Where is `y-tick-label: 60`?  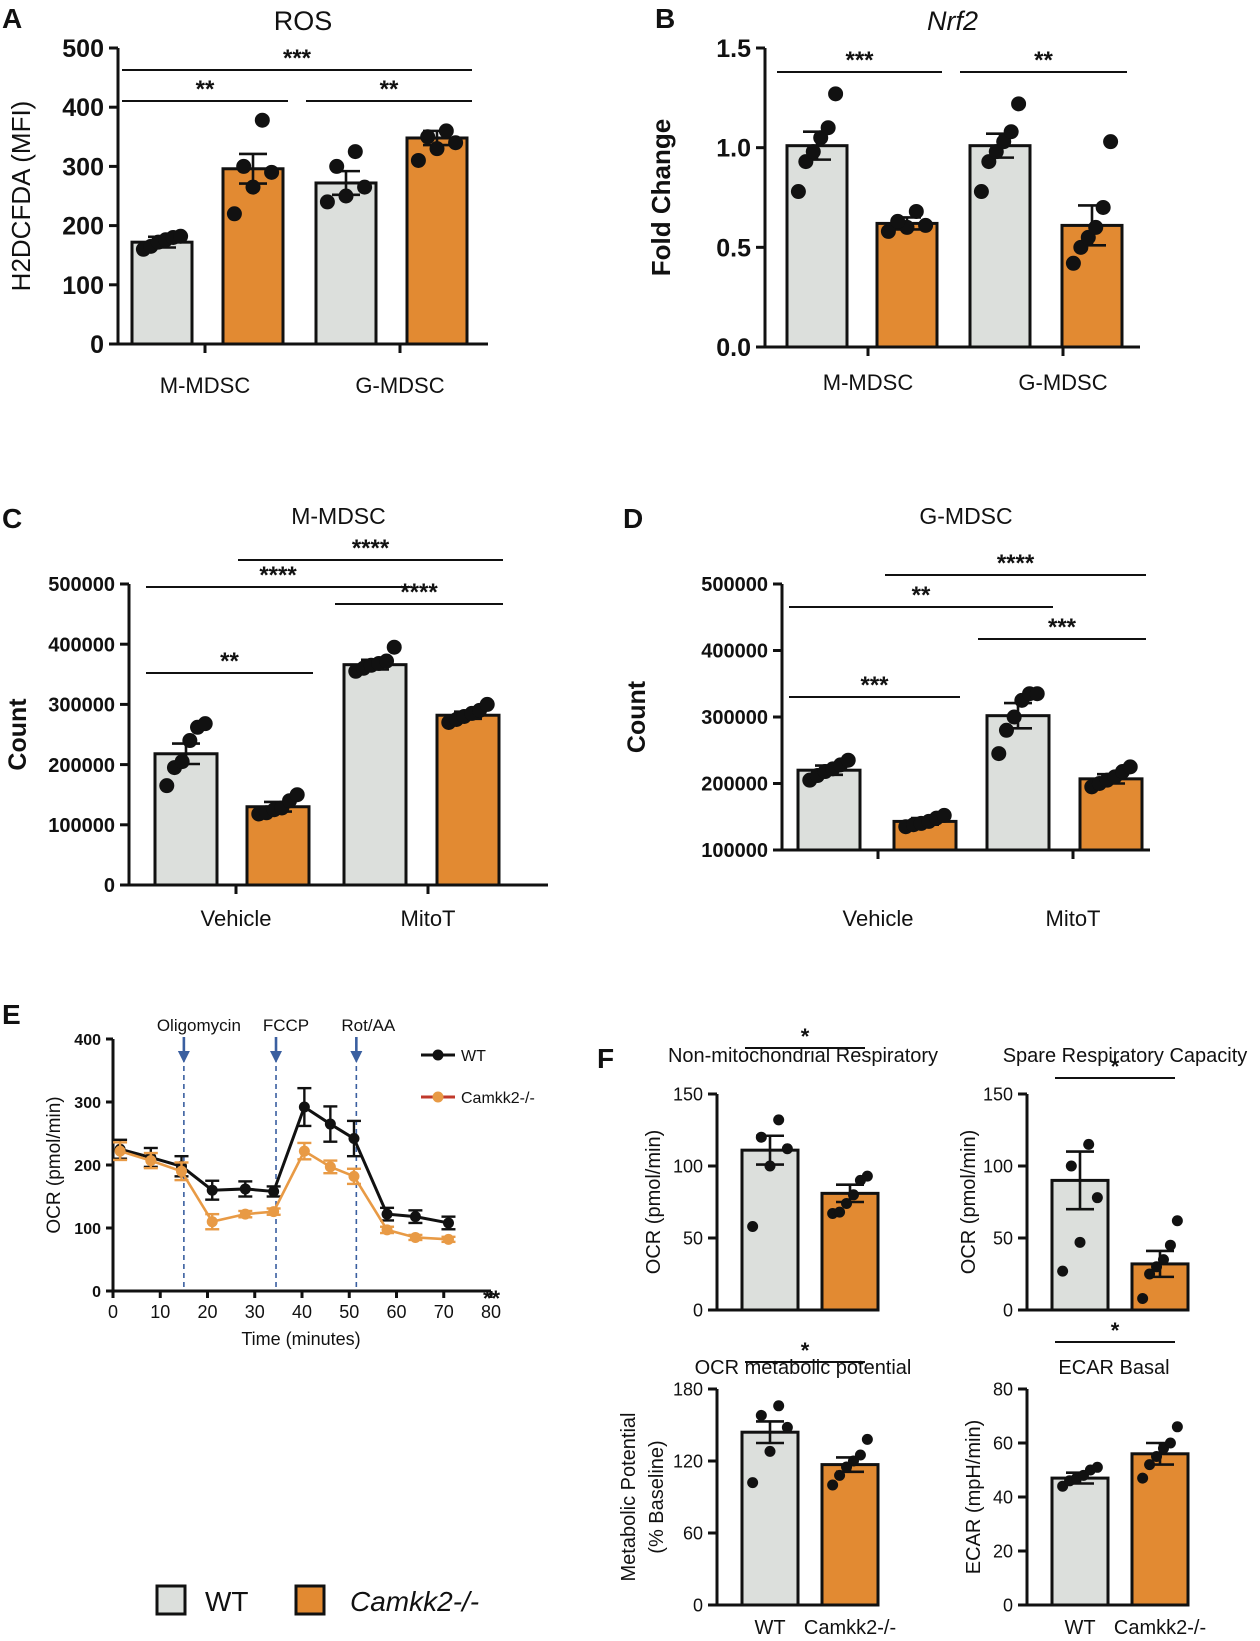 y-tick-label: 60 is located at coordinates (693, 1533).